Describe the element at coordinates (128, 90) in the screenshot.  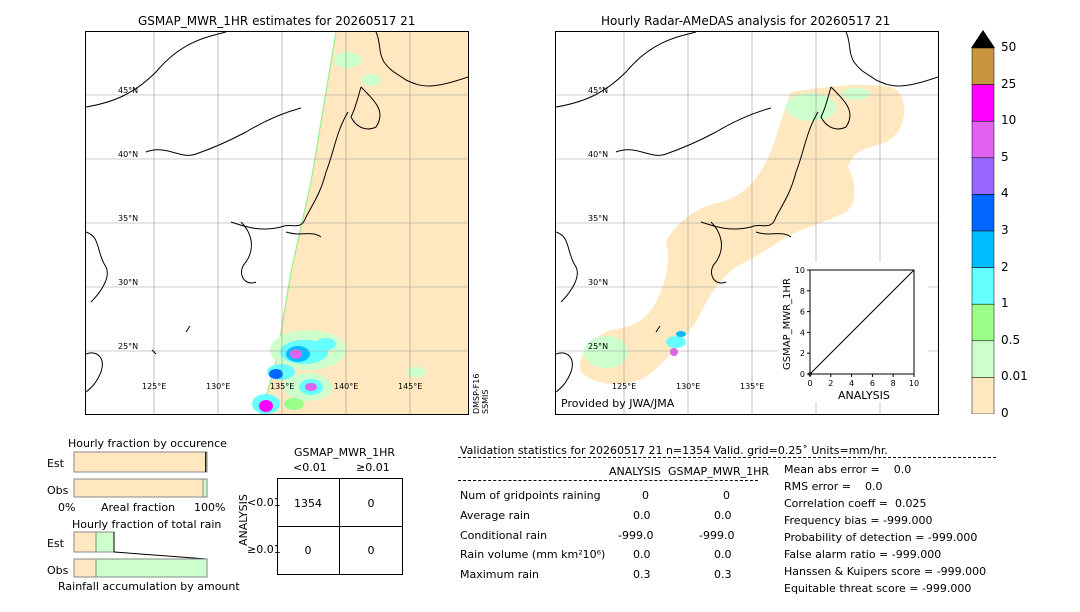
I see `left-lat-label: 45°N` at that location.